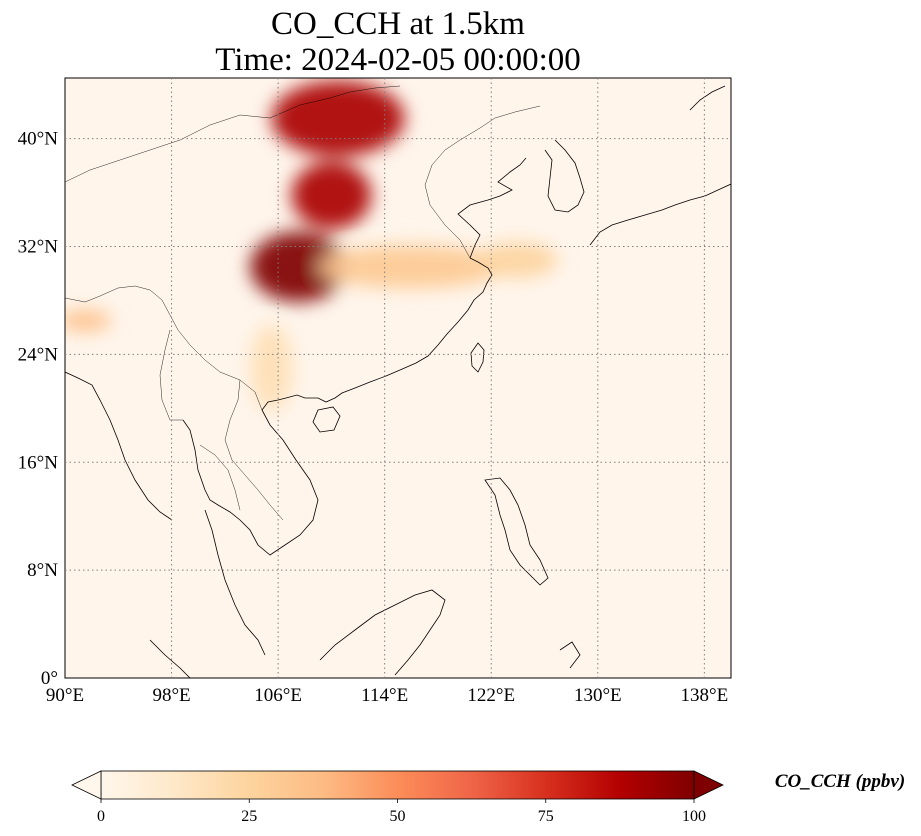 The width and height of the screenshot is (921, 836). Describe the element at coordinates (492, 208) in the screenshot. I see `shandong-coastline` at that location.